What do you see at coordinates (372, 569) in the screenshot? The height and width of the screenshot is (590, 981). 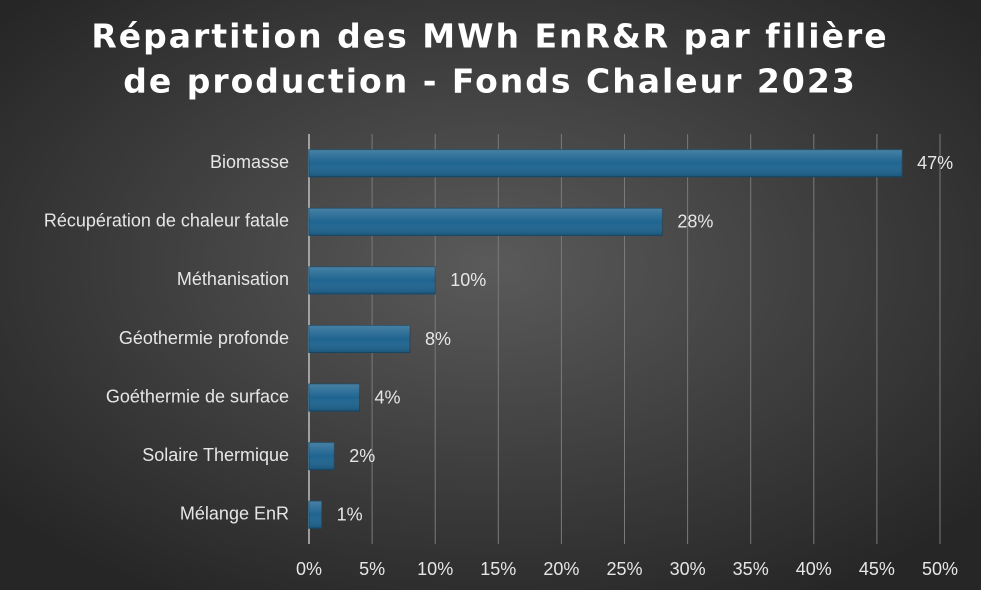 I see `x-tick-label: 5%` at bounding box center [372, 569].